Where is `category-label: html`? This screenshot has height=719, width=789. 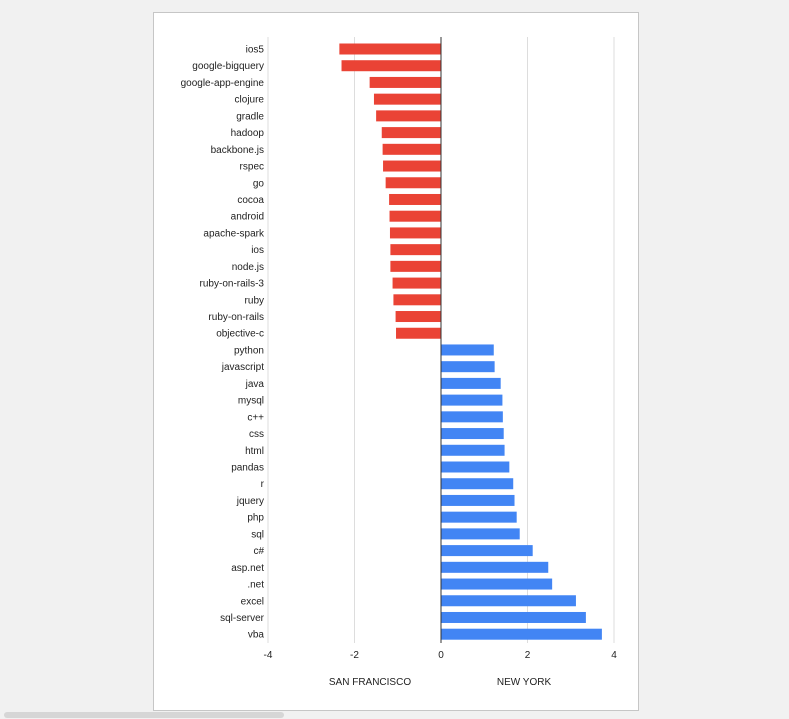
category-label: html is located at coordinates (254, 451).